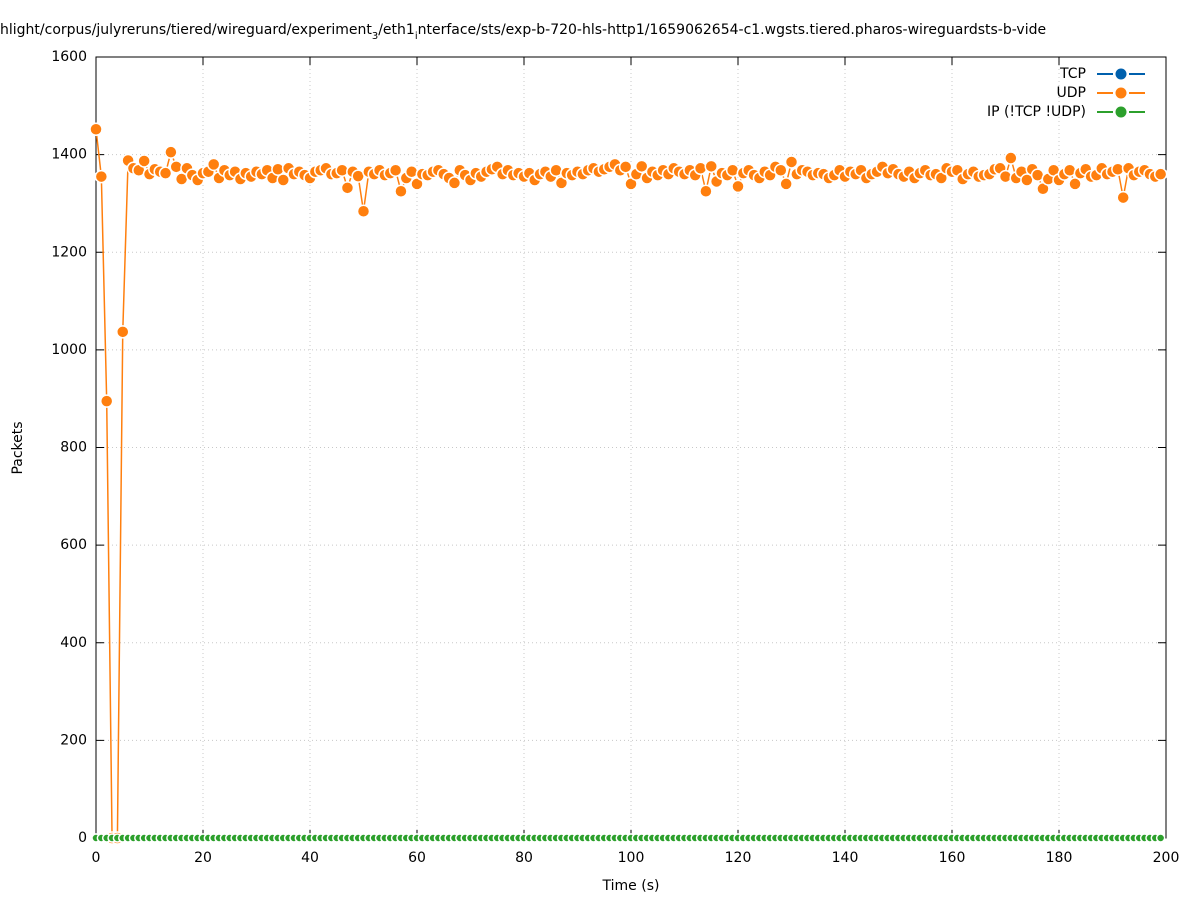  Describe the element at coordinates (73, 448) in the screenshot. I see `y-tick-label: 800` at that location.